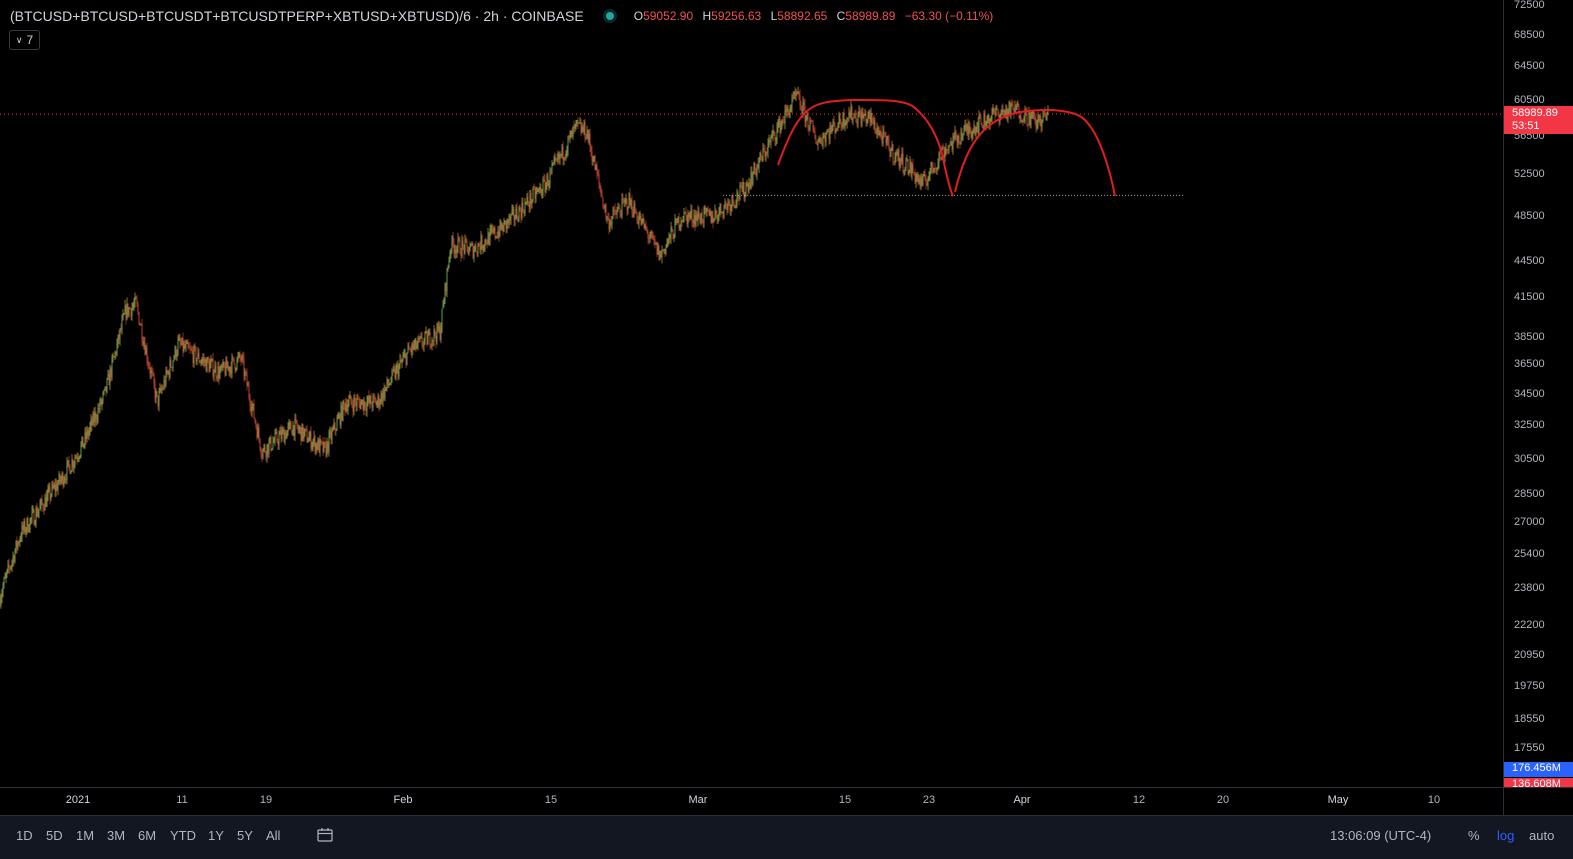 Image resolution: width=1573 pixels, height=859 pixels. I want to click on high-label: H, so click(707, 16).